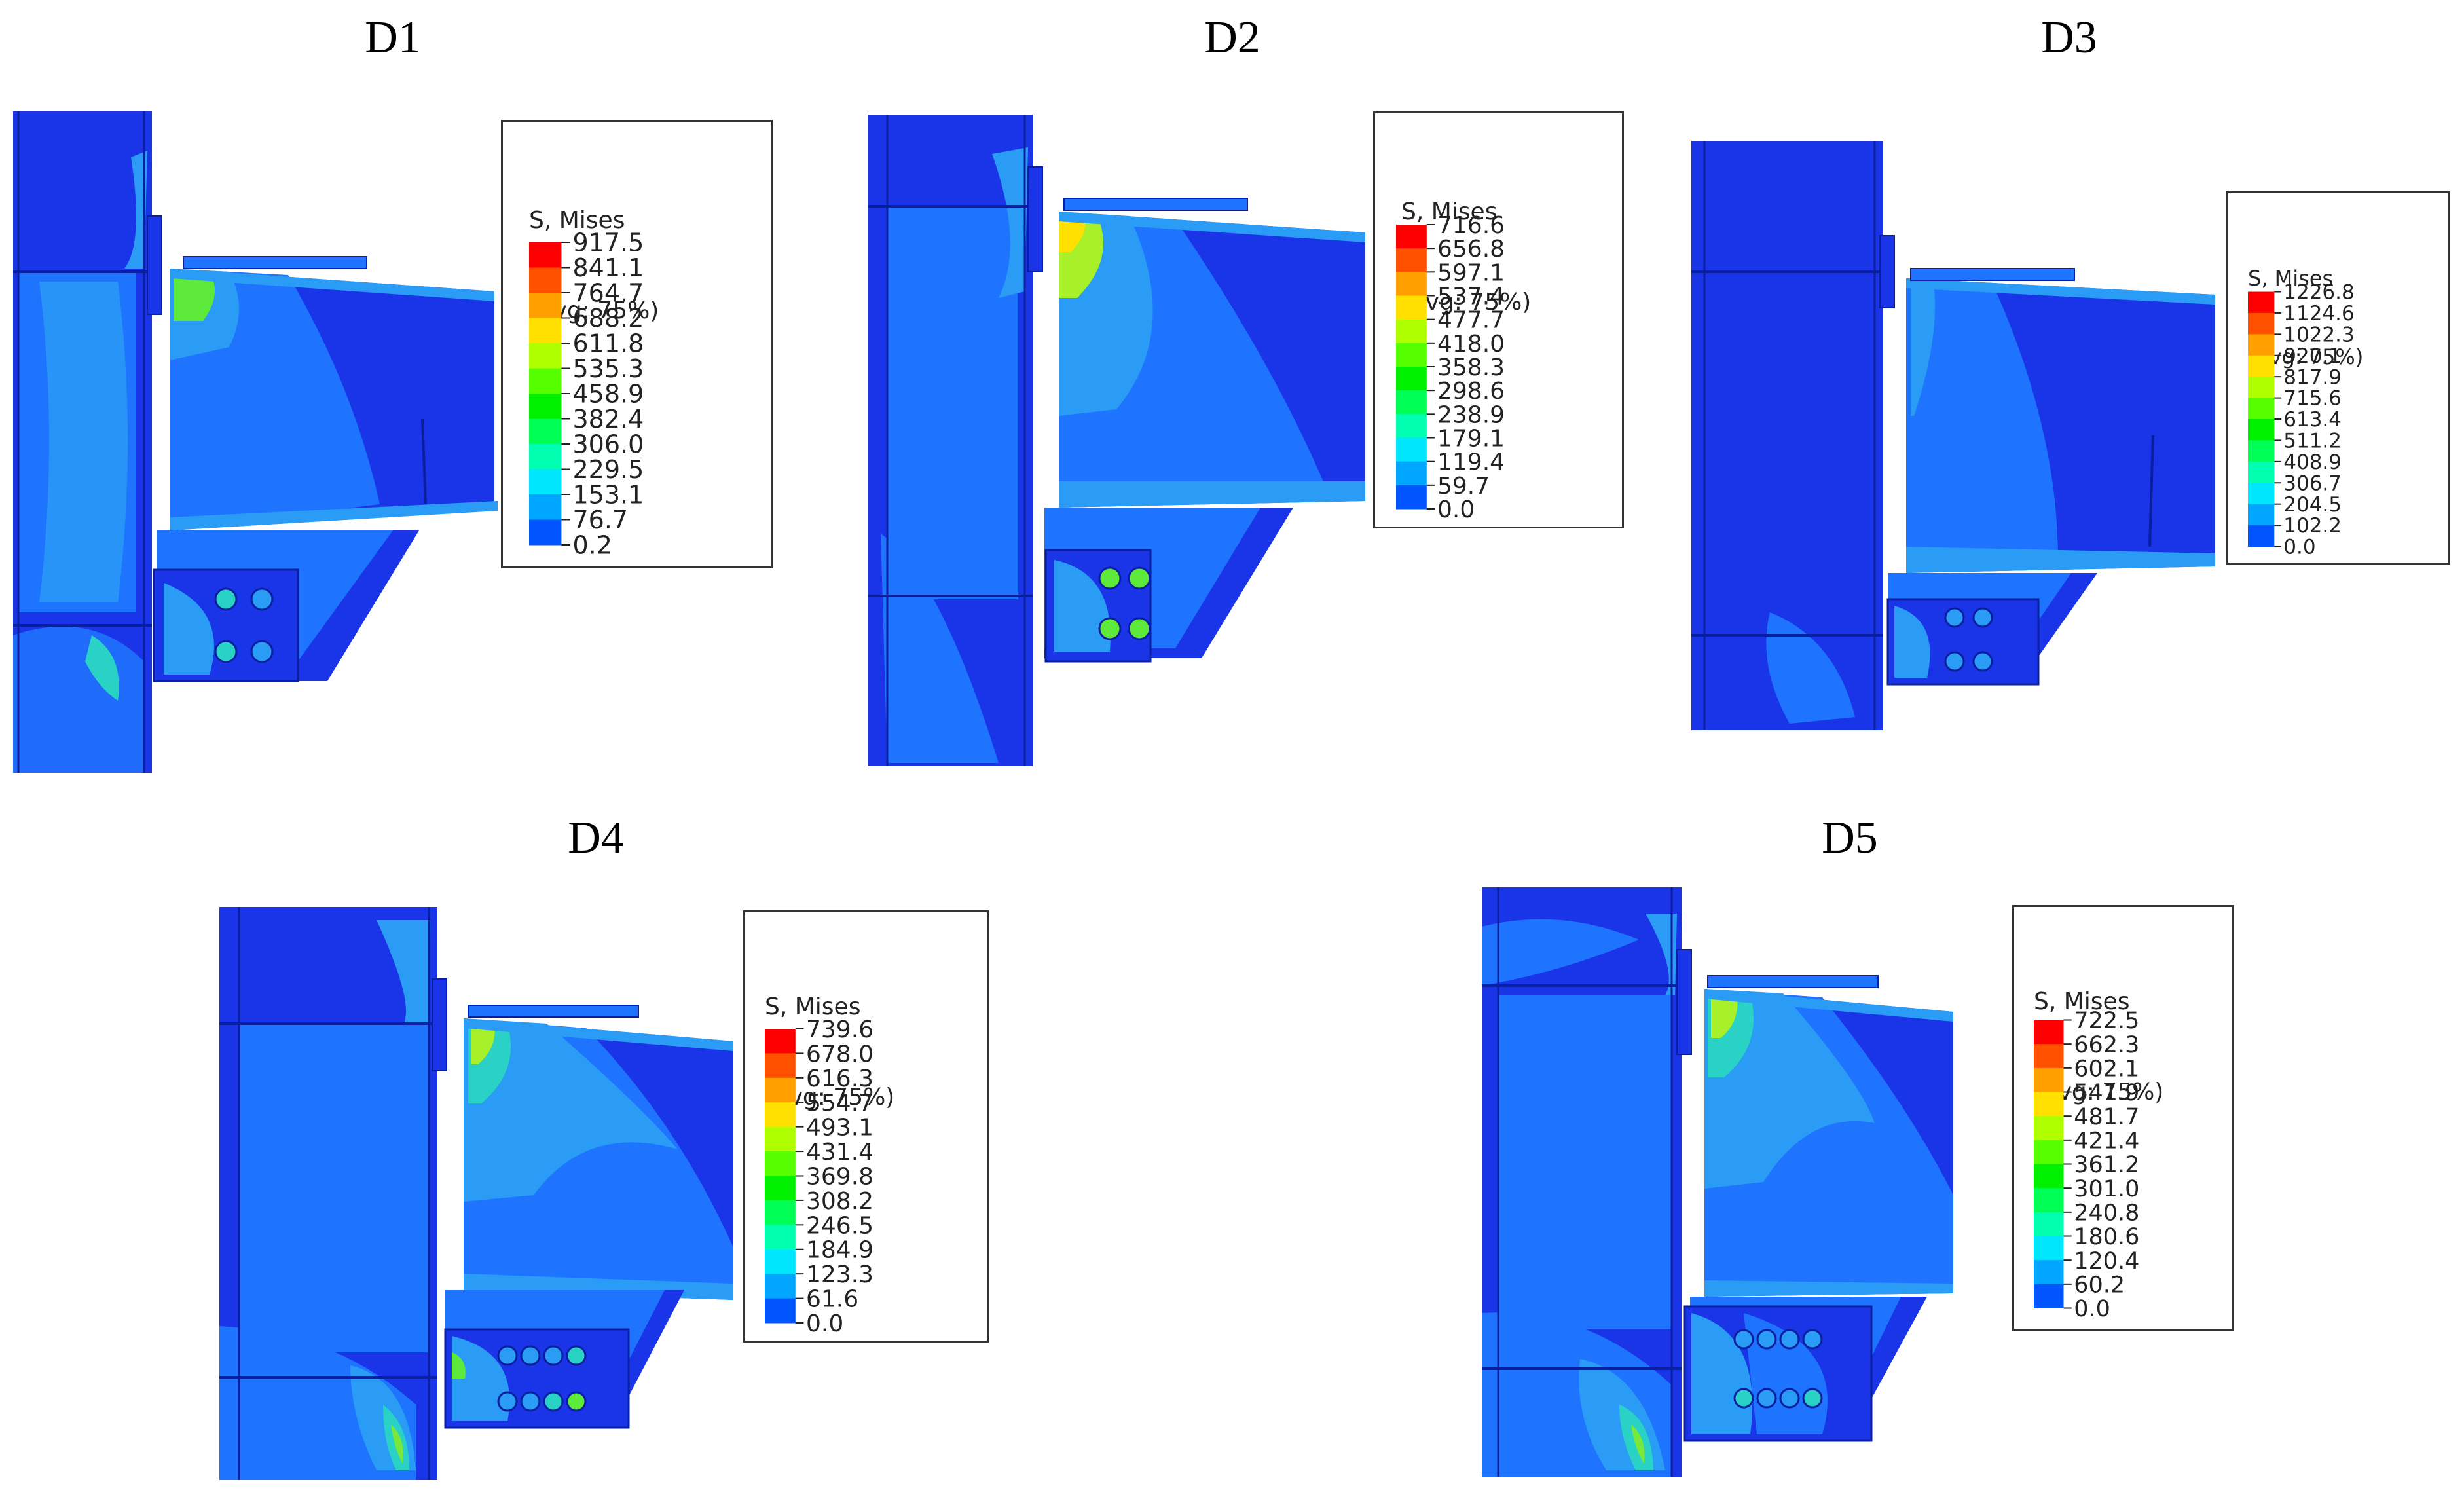  I want to click on legend-value-label: 421.4, so click(2106, 1141).